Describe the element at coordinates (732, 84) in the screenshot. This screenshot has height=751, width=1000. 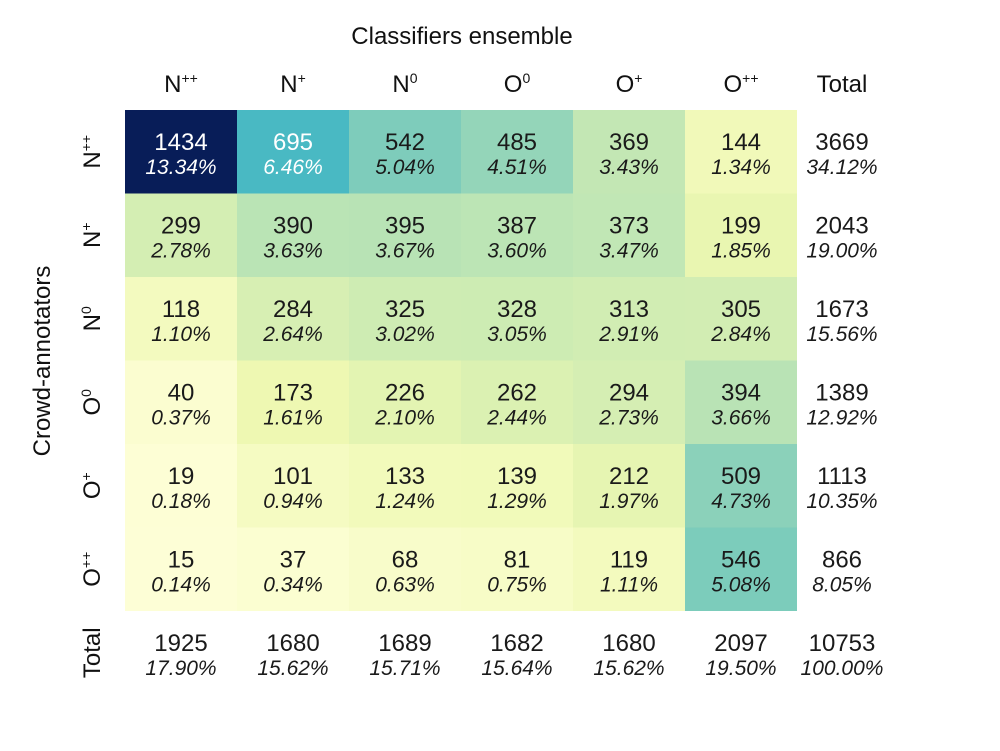
I see `column-label-base: O` at that location.